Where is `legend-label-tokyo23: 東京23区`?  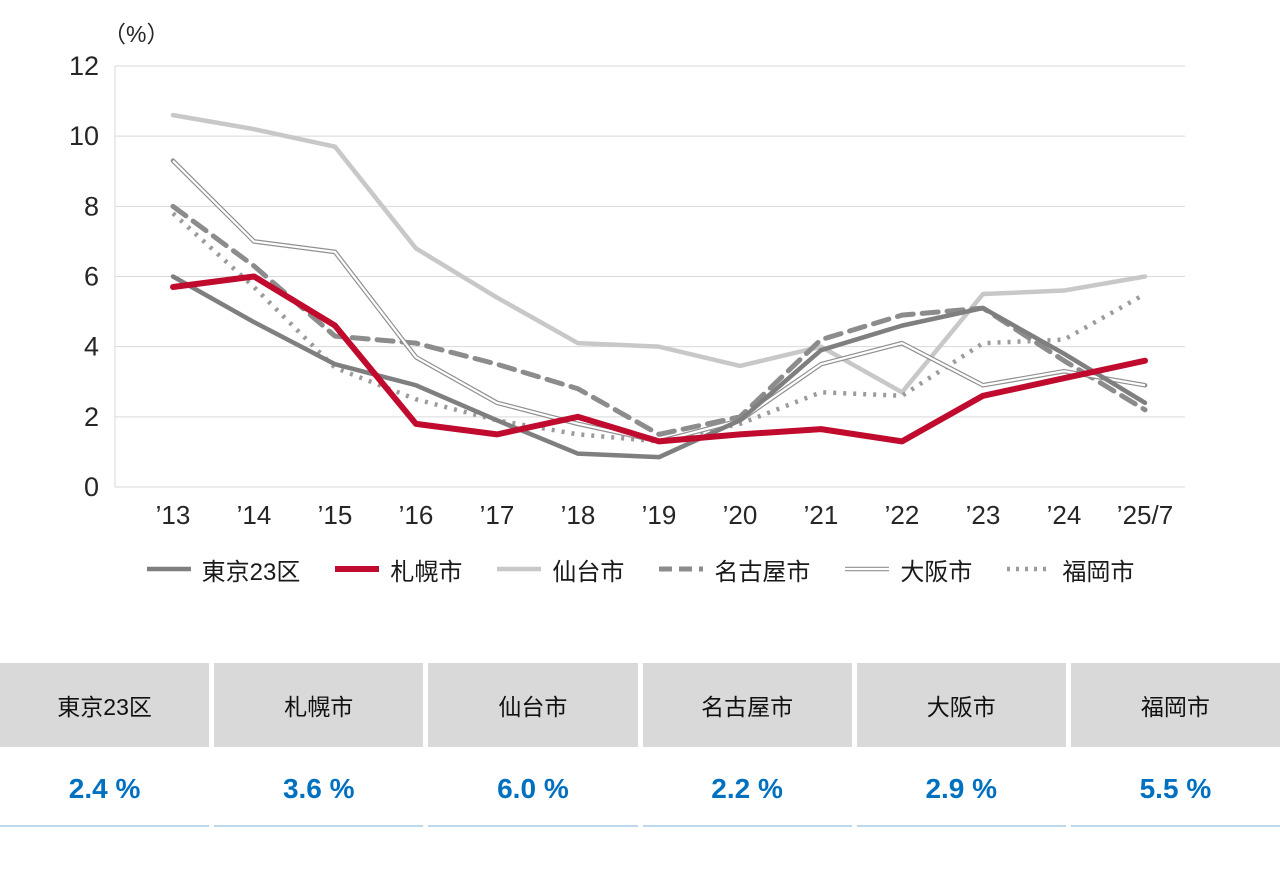
legend-label-tokyo23: 東京23区 is located at coordinates (251, 572).